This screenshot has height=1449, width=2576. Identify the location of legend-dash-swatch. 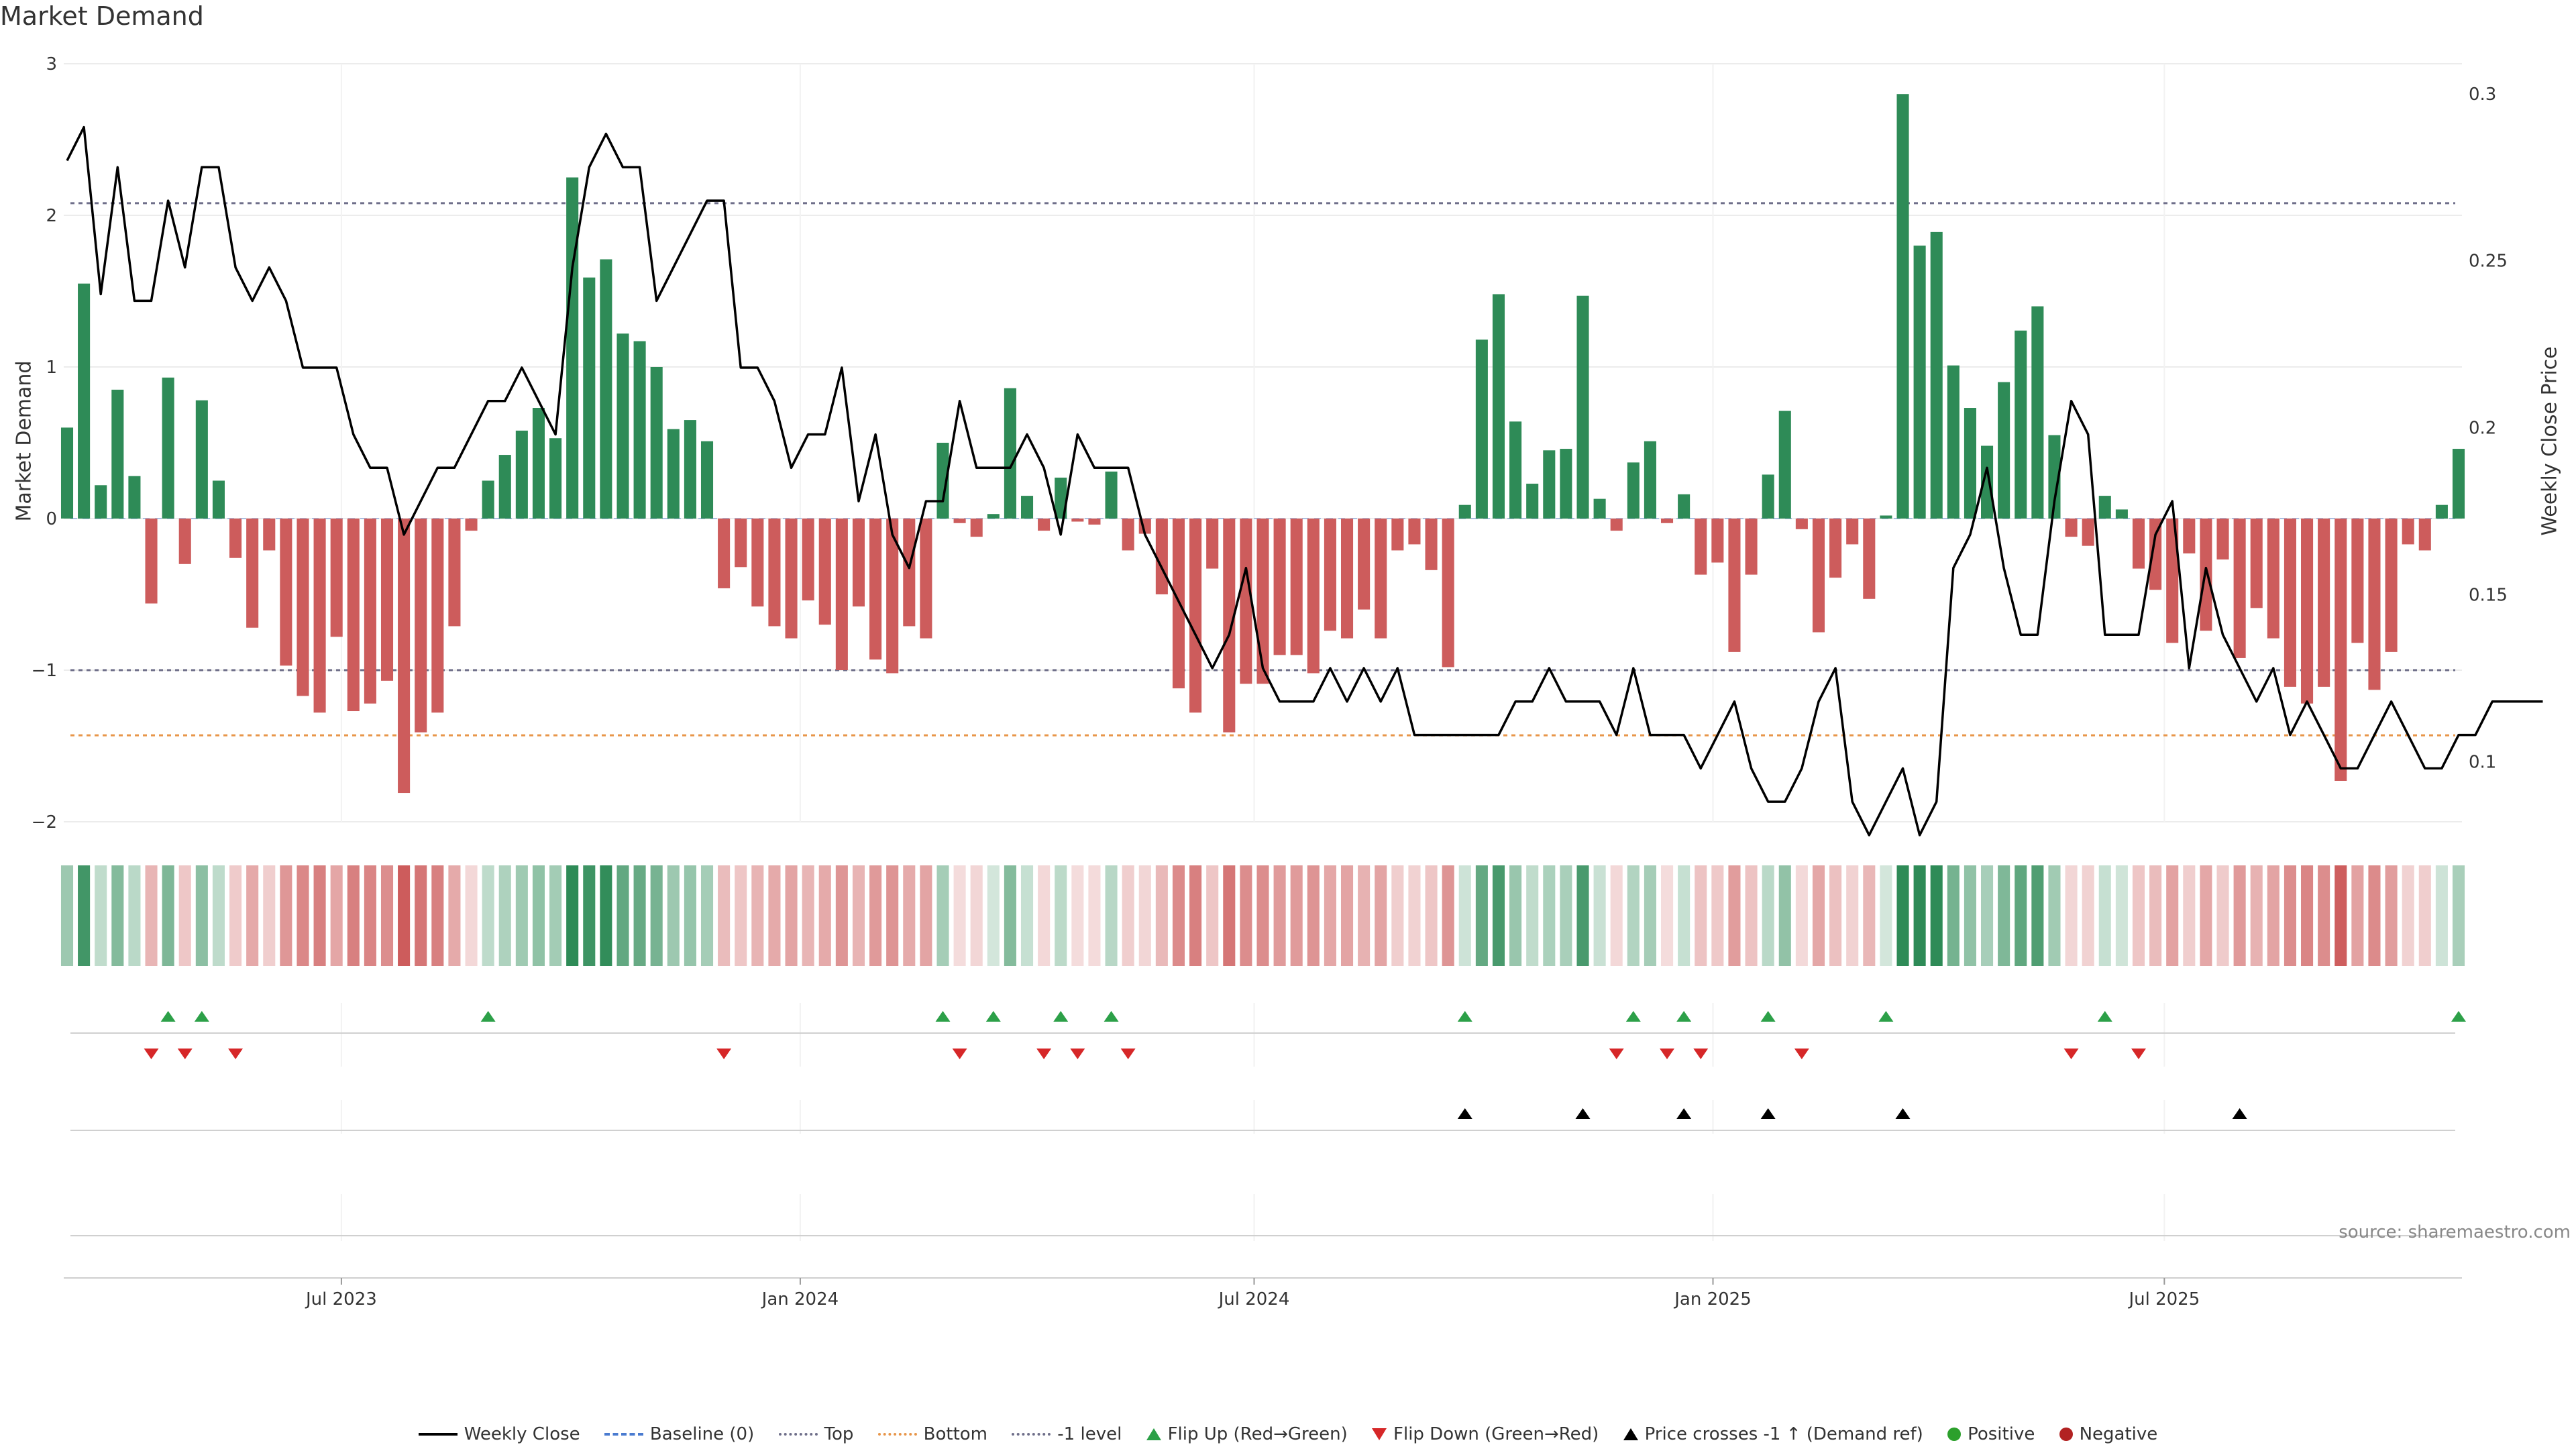
(623, 1434).